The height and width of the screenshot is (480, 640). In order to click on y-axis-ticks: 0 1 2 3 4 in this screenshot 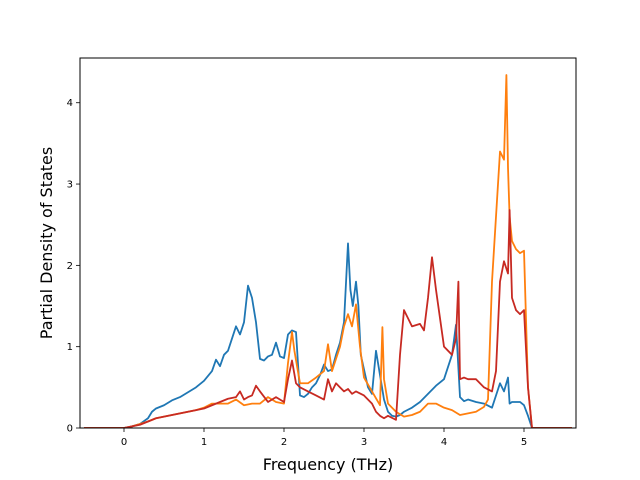, I will do `click(73, 266)`.